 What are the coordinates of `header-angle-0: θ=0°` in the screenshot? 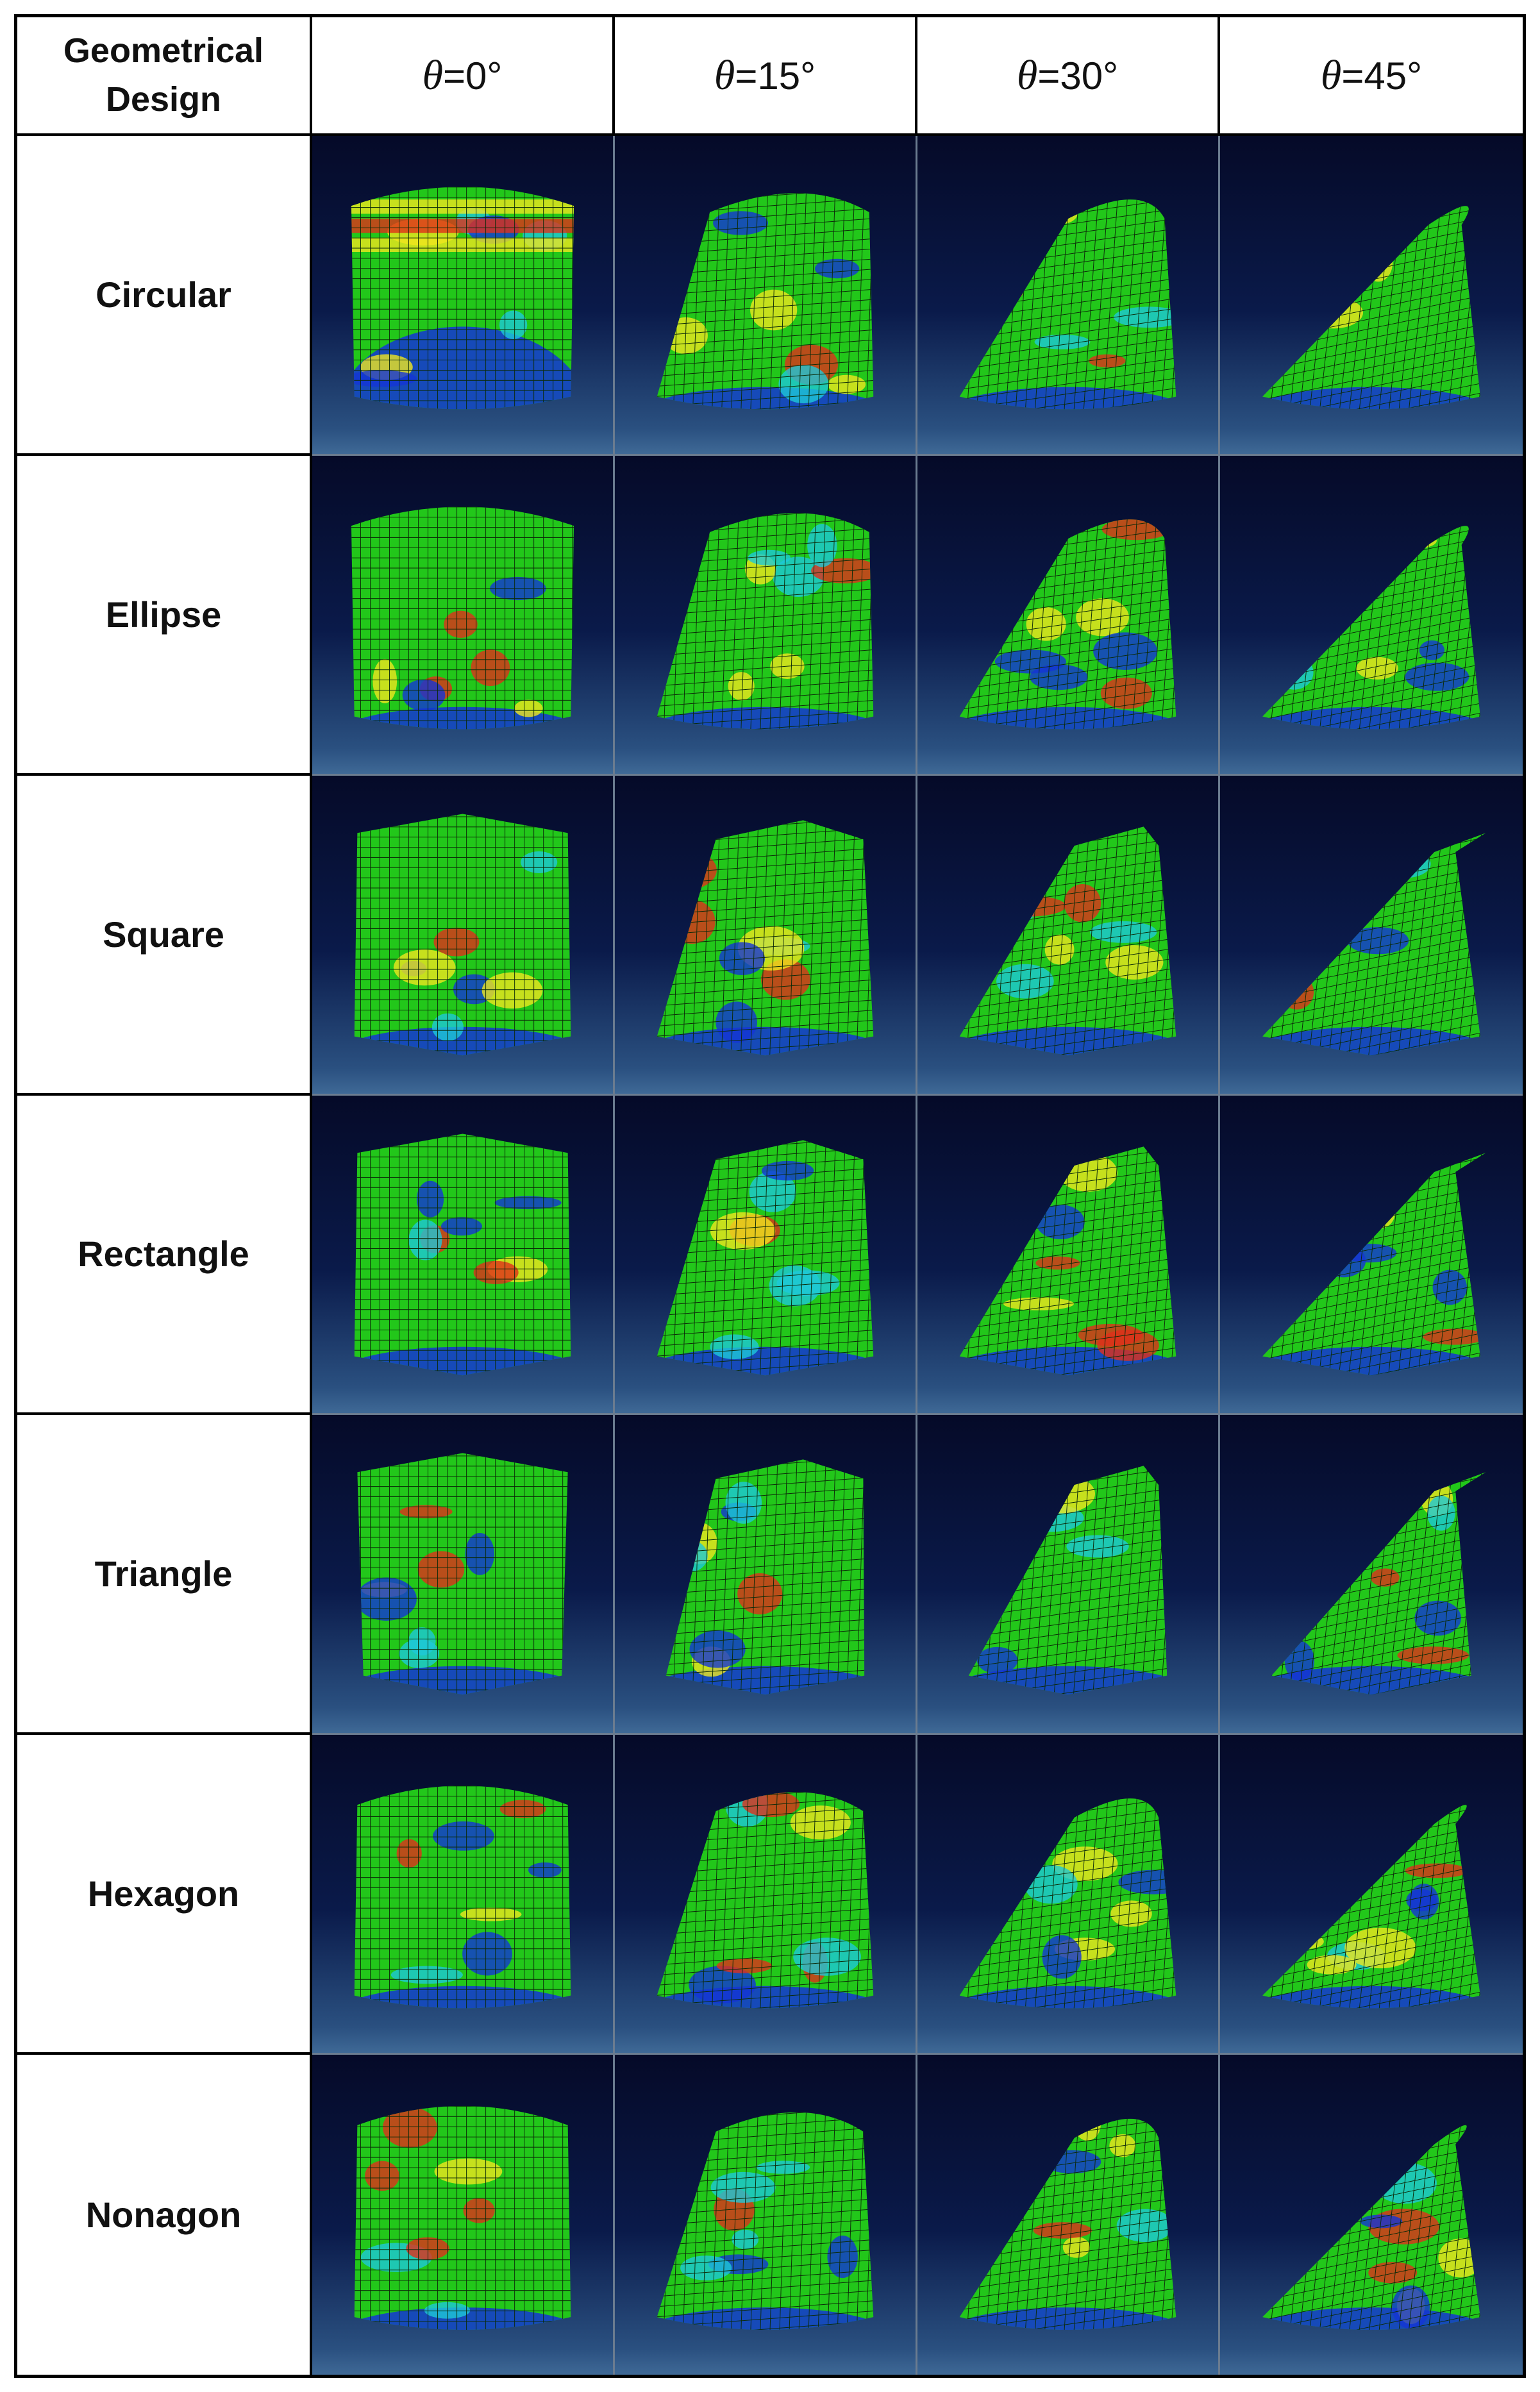 It's located at (463, 76).